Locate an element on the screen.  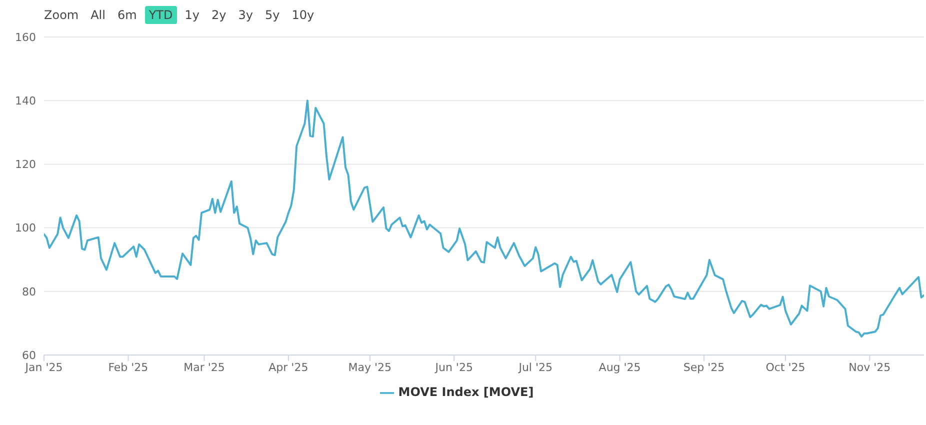
x-tick-label: Aug '25 is located at coordinates (619, 367).